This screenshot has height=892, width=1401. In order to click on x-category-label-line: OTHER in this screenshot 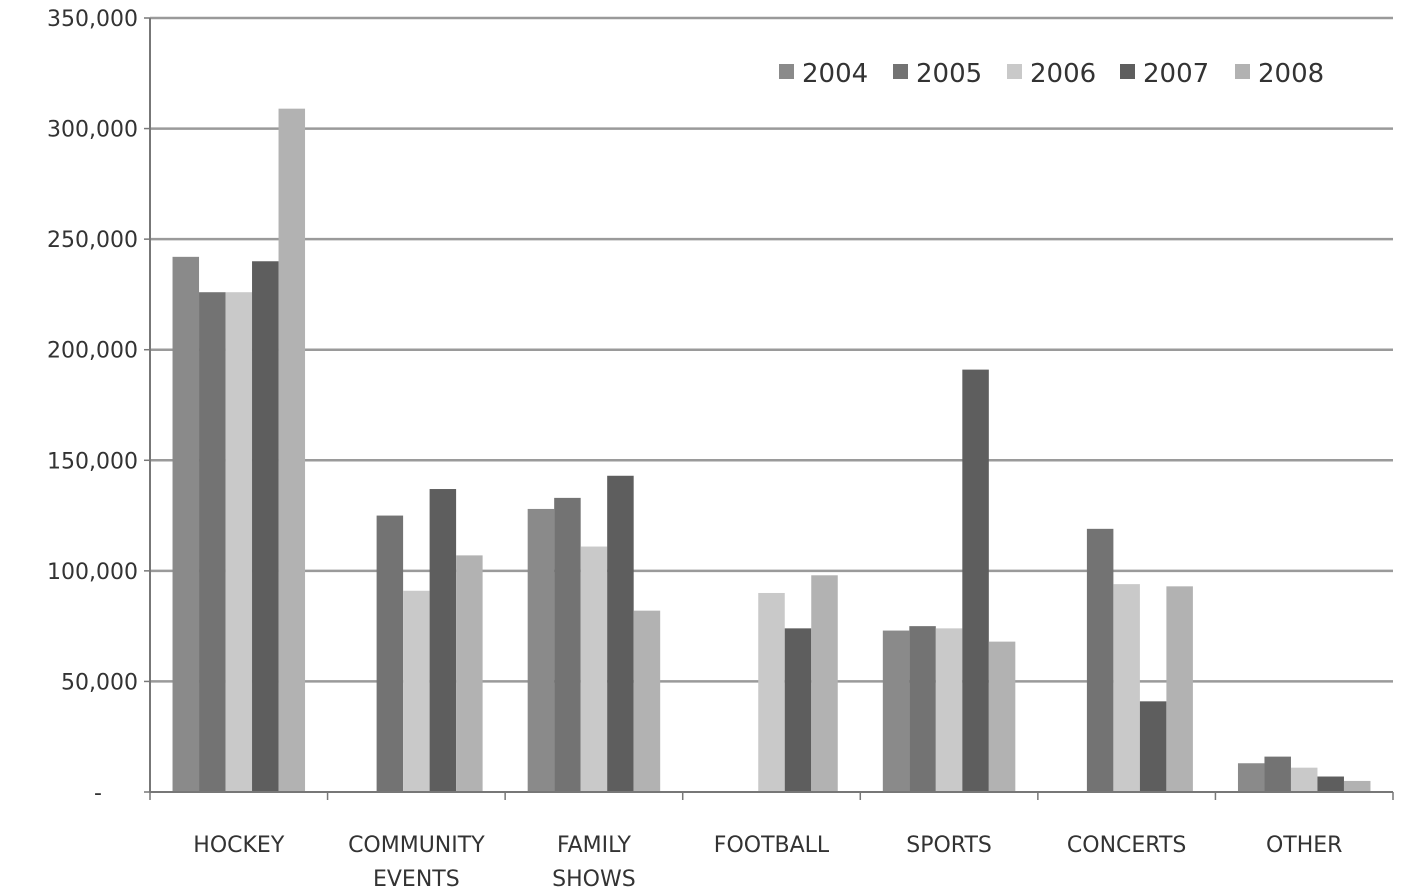, I will do `click(1304, 845)`.